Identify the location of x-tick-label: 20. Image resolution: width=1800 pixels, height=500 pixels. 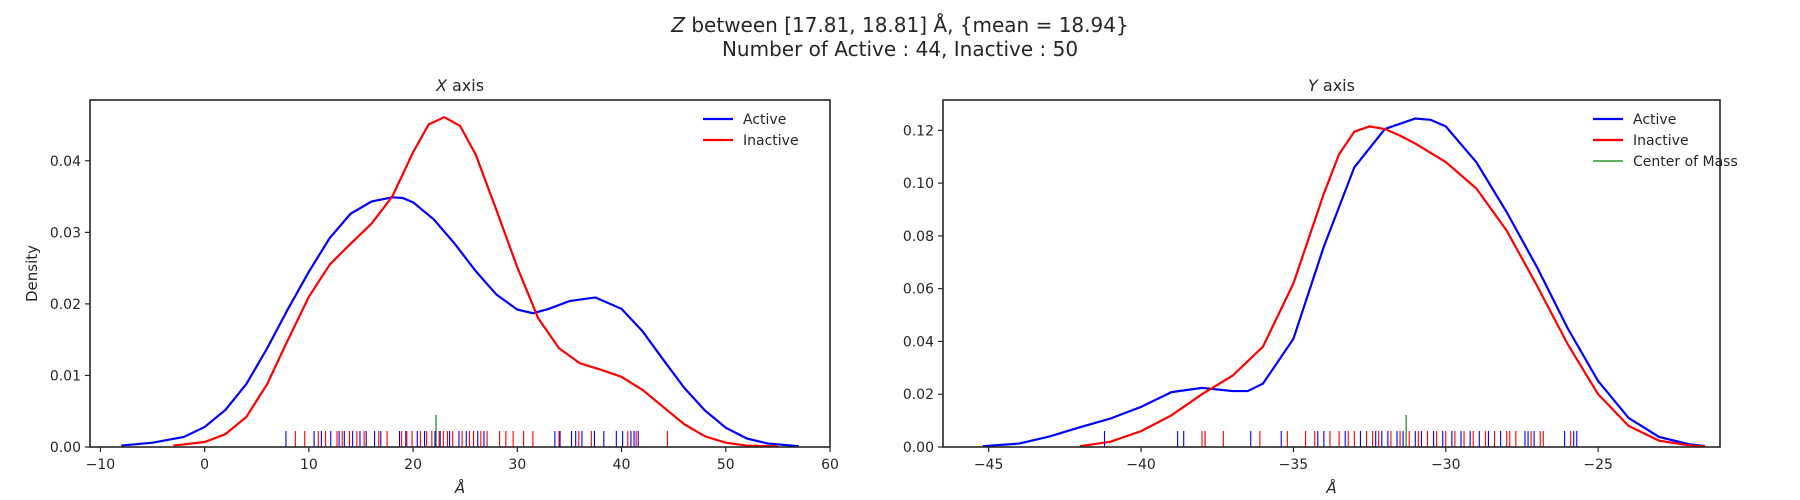
(413, 465).